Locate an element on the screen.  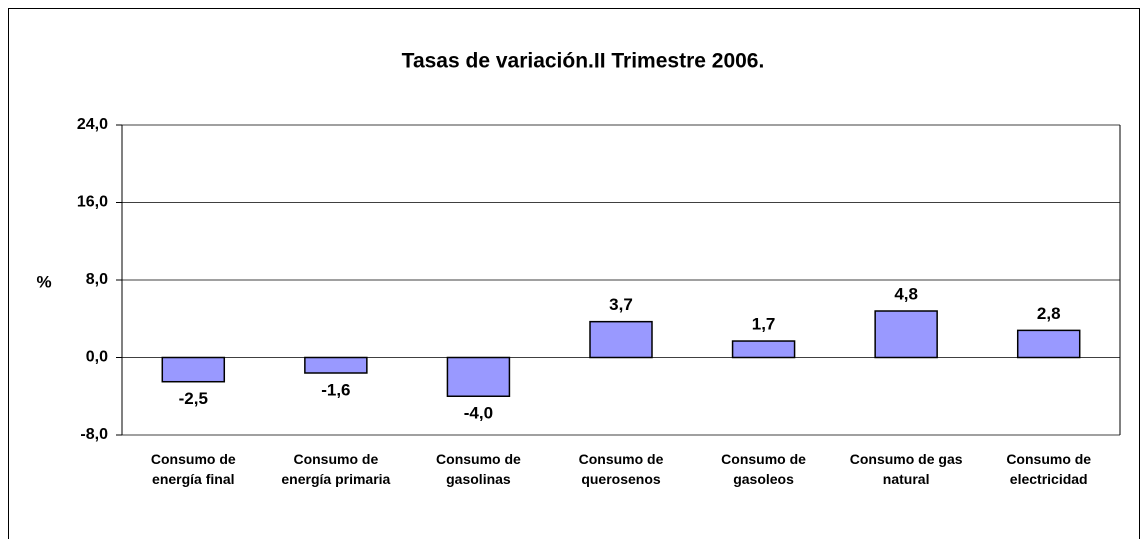
x-tick-label: Consumo de querosenos is located at coordinates (621, 469).